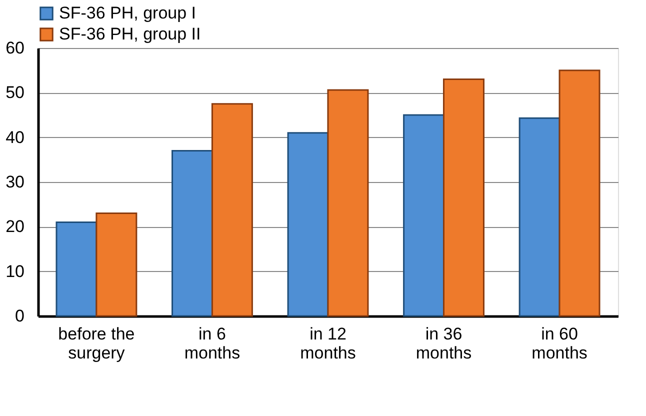 The height and width of the screenshot is (416, 646). Describe the element at coordinates (15, 182) in the screenshot. I see `y-tick-label: 30` at that location.